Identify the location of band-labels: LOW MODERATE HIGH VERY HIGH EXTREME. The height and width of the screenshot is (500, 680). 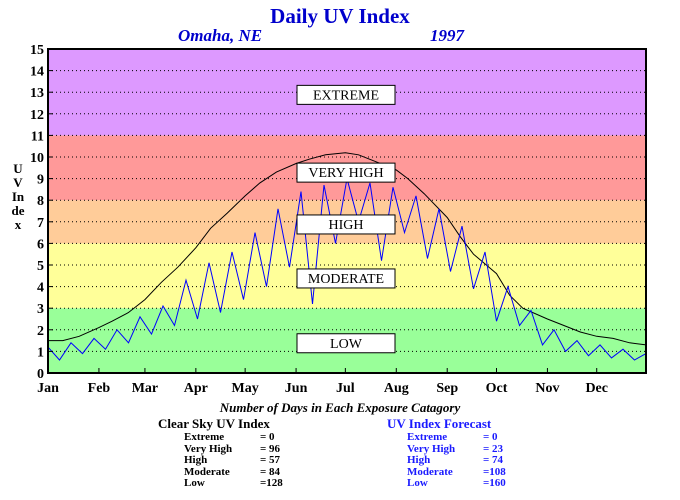
(346, 219).